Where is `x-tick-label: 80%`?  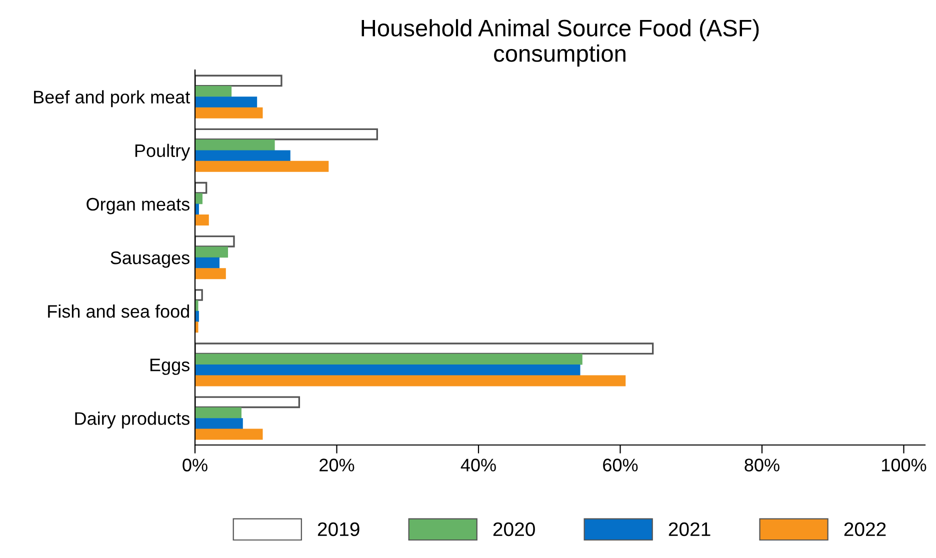
x-tick-label: 80% is located at coordinates (762, 465).